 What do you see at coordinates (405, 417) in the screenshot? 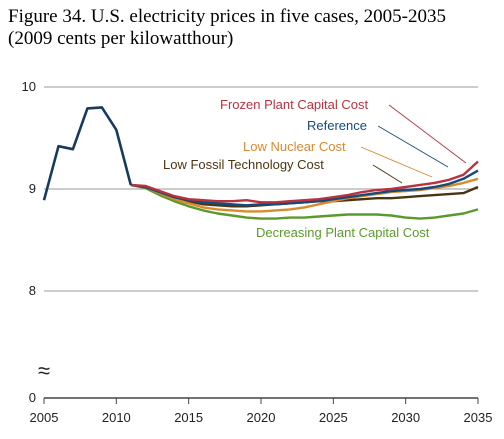
I see `x-tick-label: 2030` at bounding box center [405, 417].